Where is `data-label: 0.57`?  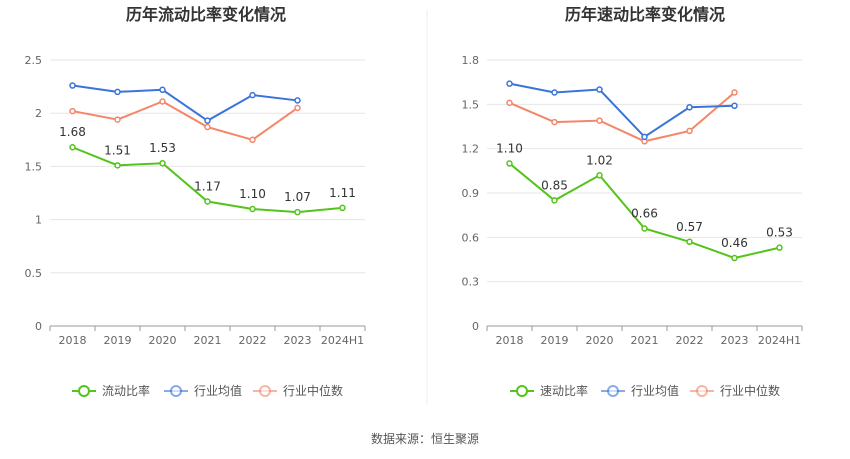 data-label: 0.57 is located at coordinates (689, 227).